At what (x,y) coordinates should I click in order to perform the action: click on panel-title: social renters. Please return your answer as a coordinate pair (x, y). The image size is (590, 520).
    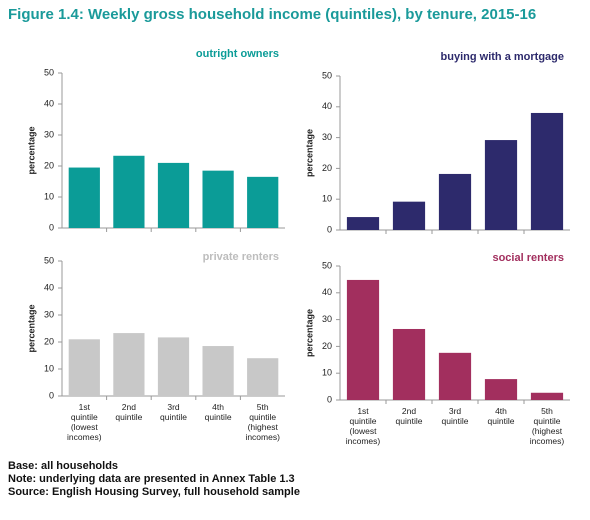
    Looking at the image, I should click on (528, 258).